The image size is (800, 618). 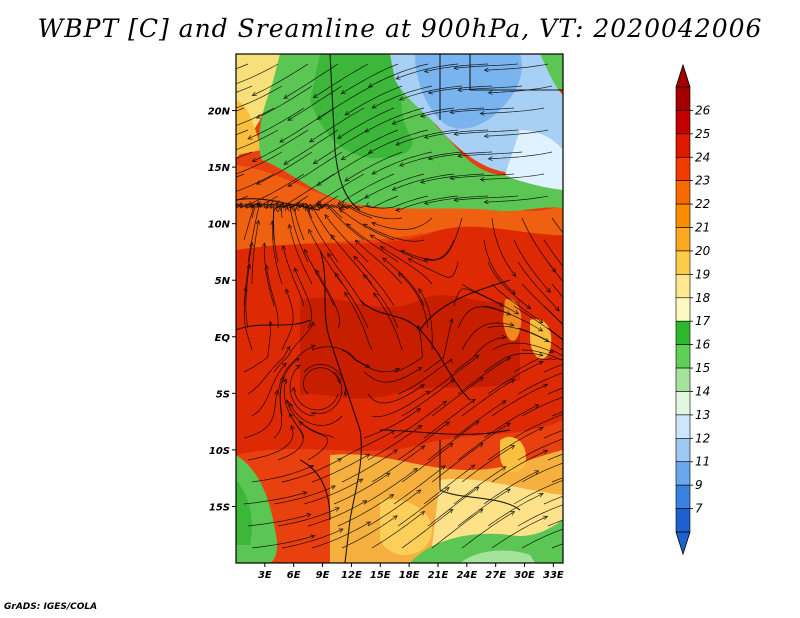 I want to click on lon-label: 21E, so click(x=438, y=575).